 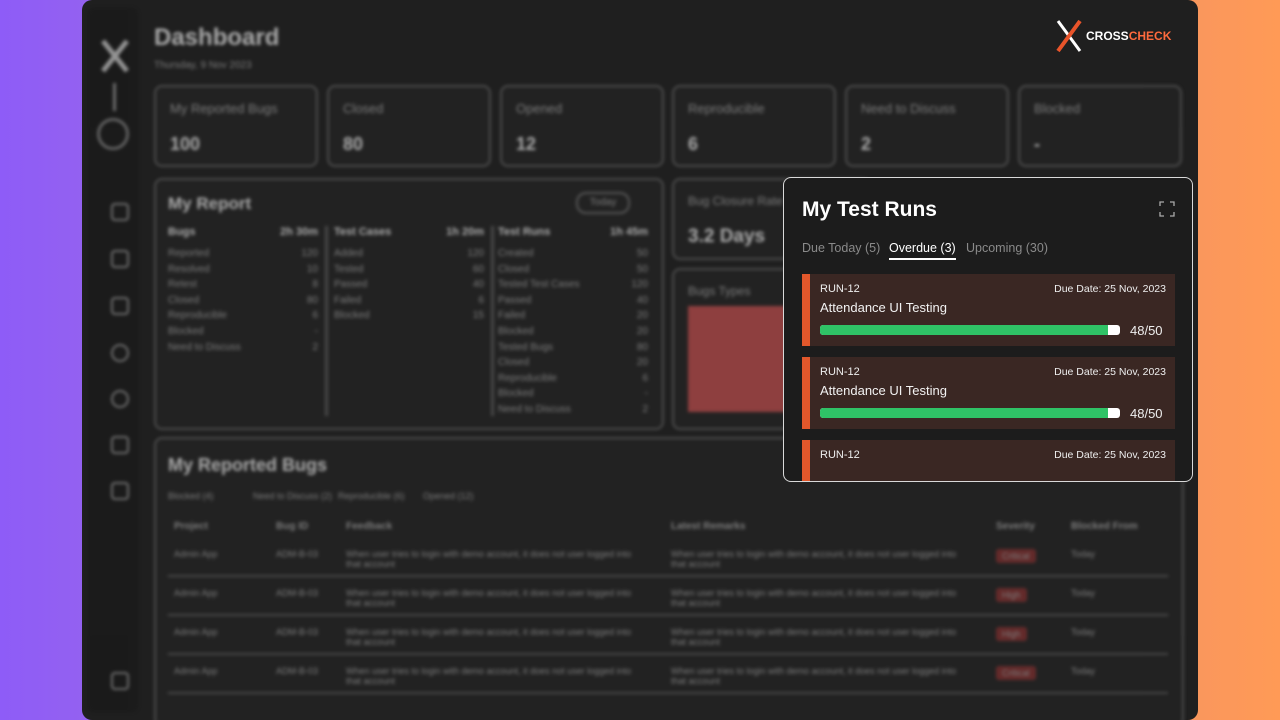 I want to click on column-divider, so click(x=326, y=321).